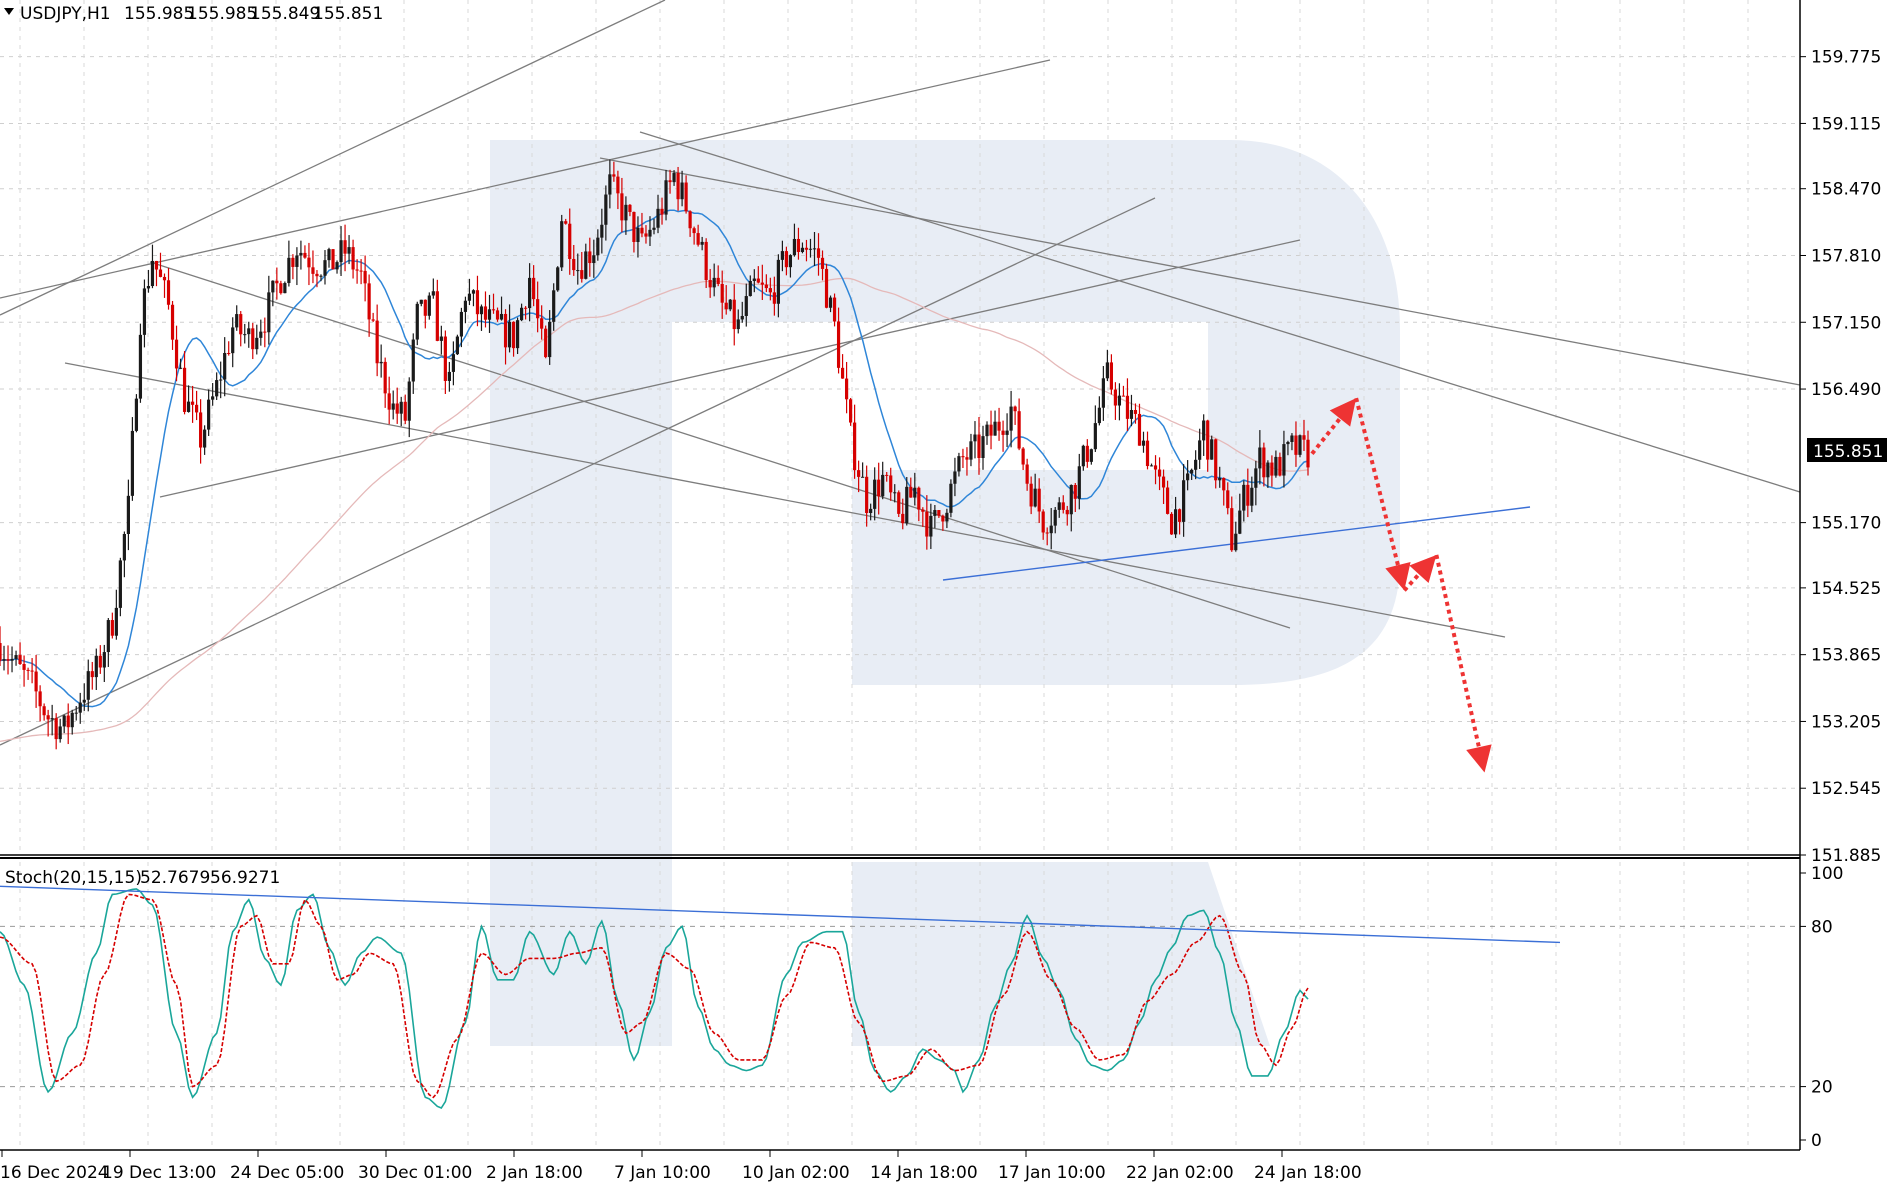  Describe the element at coordinates (9, 11) in the screenshot. I see `symbol-dropdown-icon` at that location.